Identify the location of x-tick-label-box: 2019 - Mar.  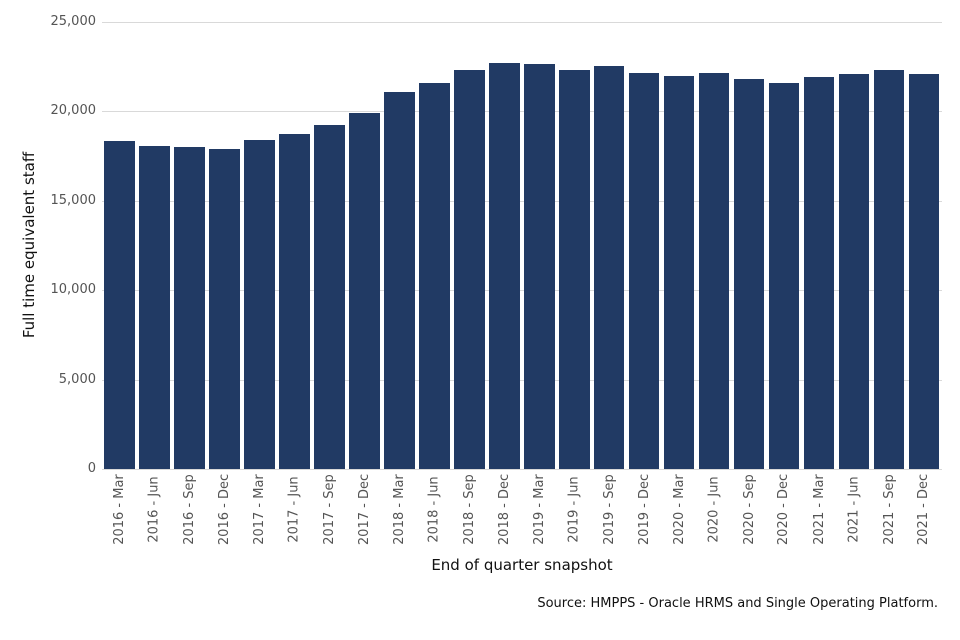
(539, 509).